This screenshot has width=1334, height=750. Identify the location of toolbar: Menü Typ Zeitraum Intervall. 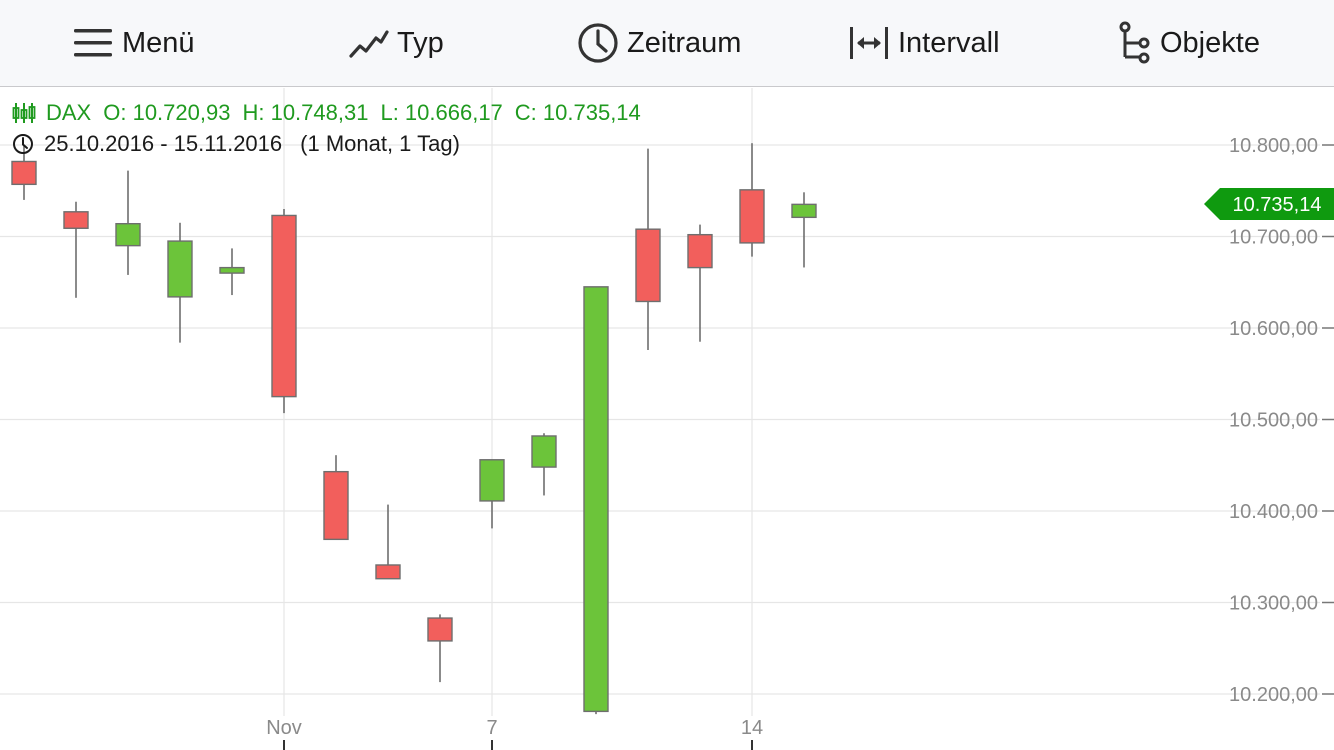
(667, 43).